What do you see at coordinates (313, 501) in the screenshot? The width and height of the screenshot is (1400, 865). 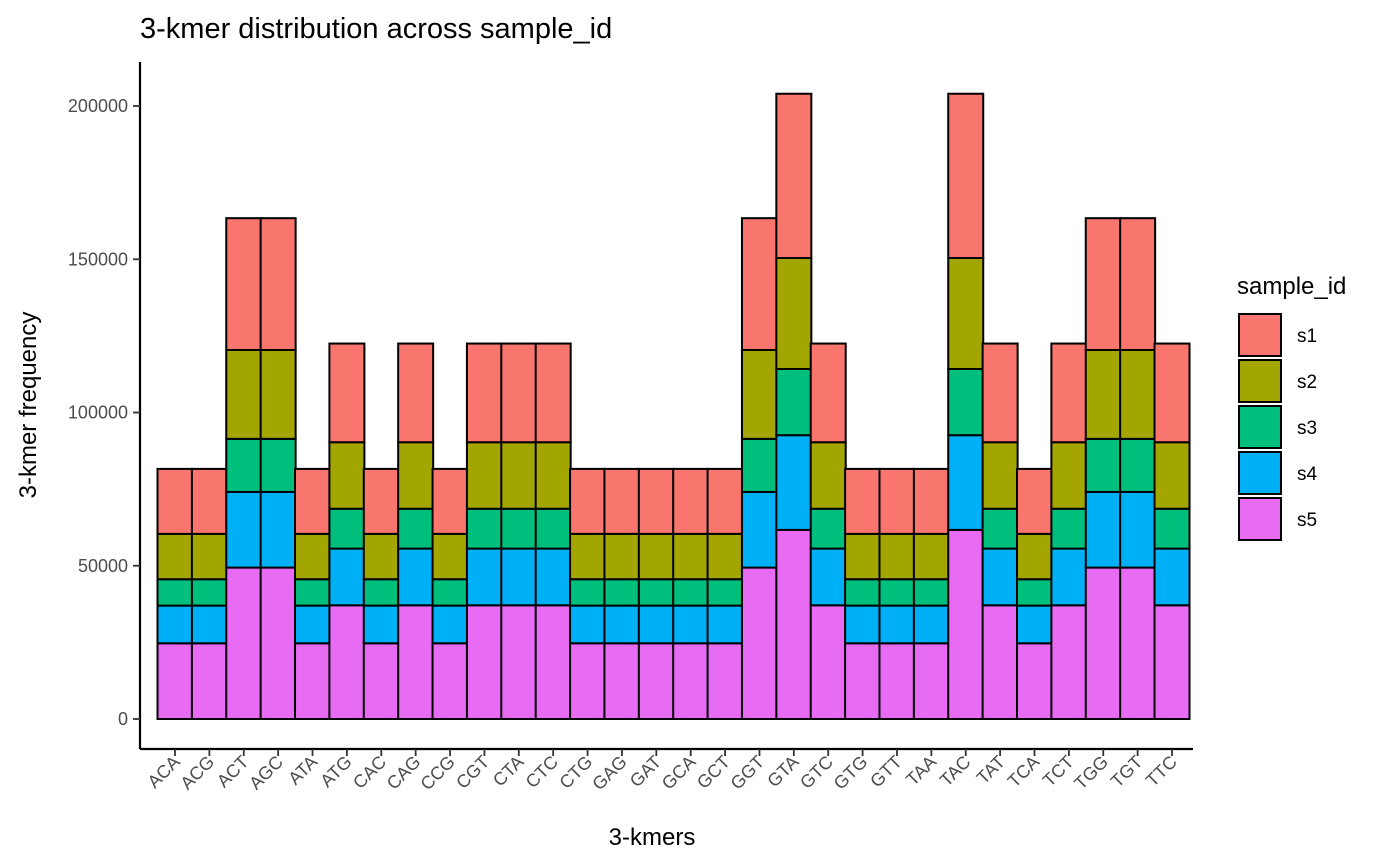 I see `bar-segment-ATA-s1` at bounding box center [313, 501].